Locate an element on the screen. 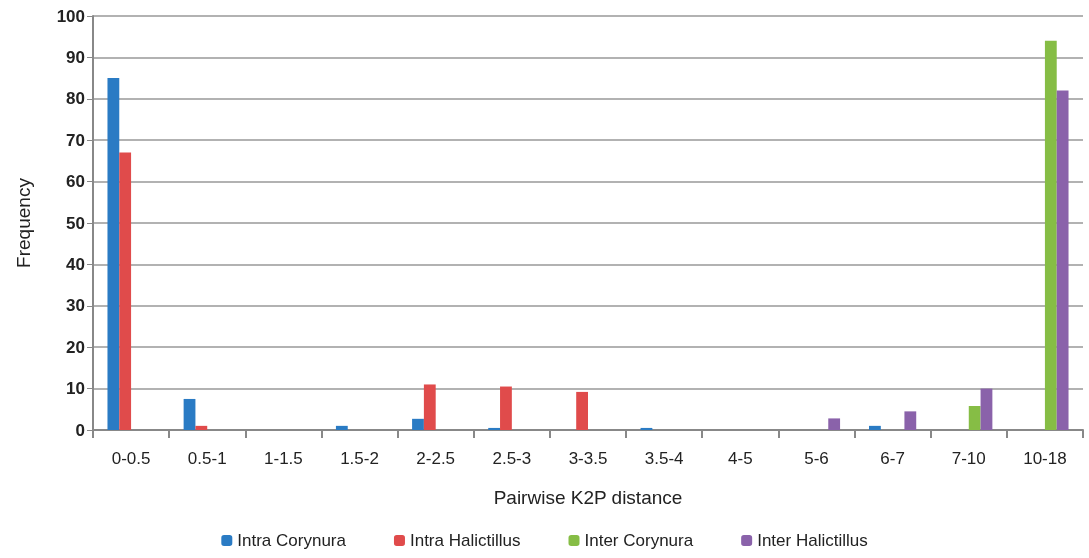 The image size is (1089, 558). x-tick-label: 5-6 is located at coordinates (816, 458).